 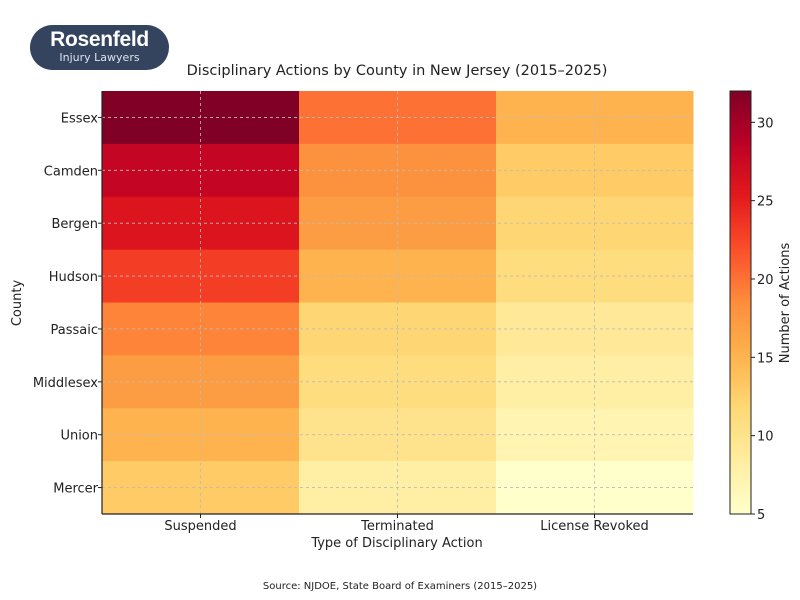 I want to click on colorbar-label: Number of Actions, so click(x=785, y=303).